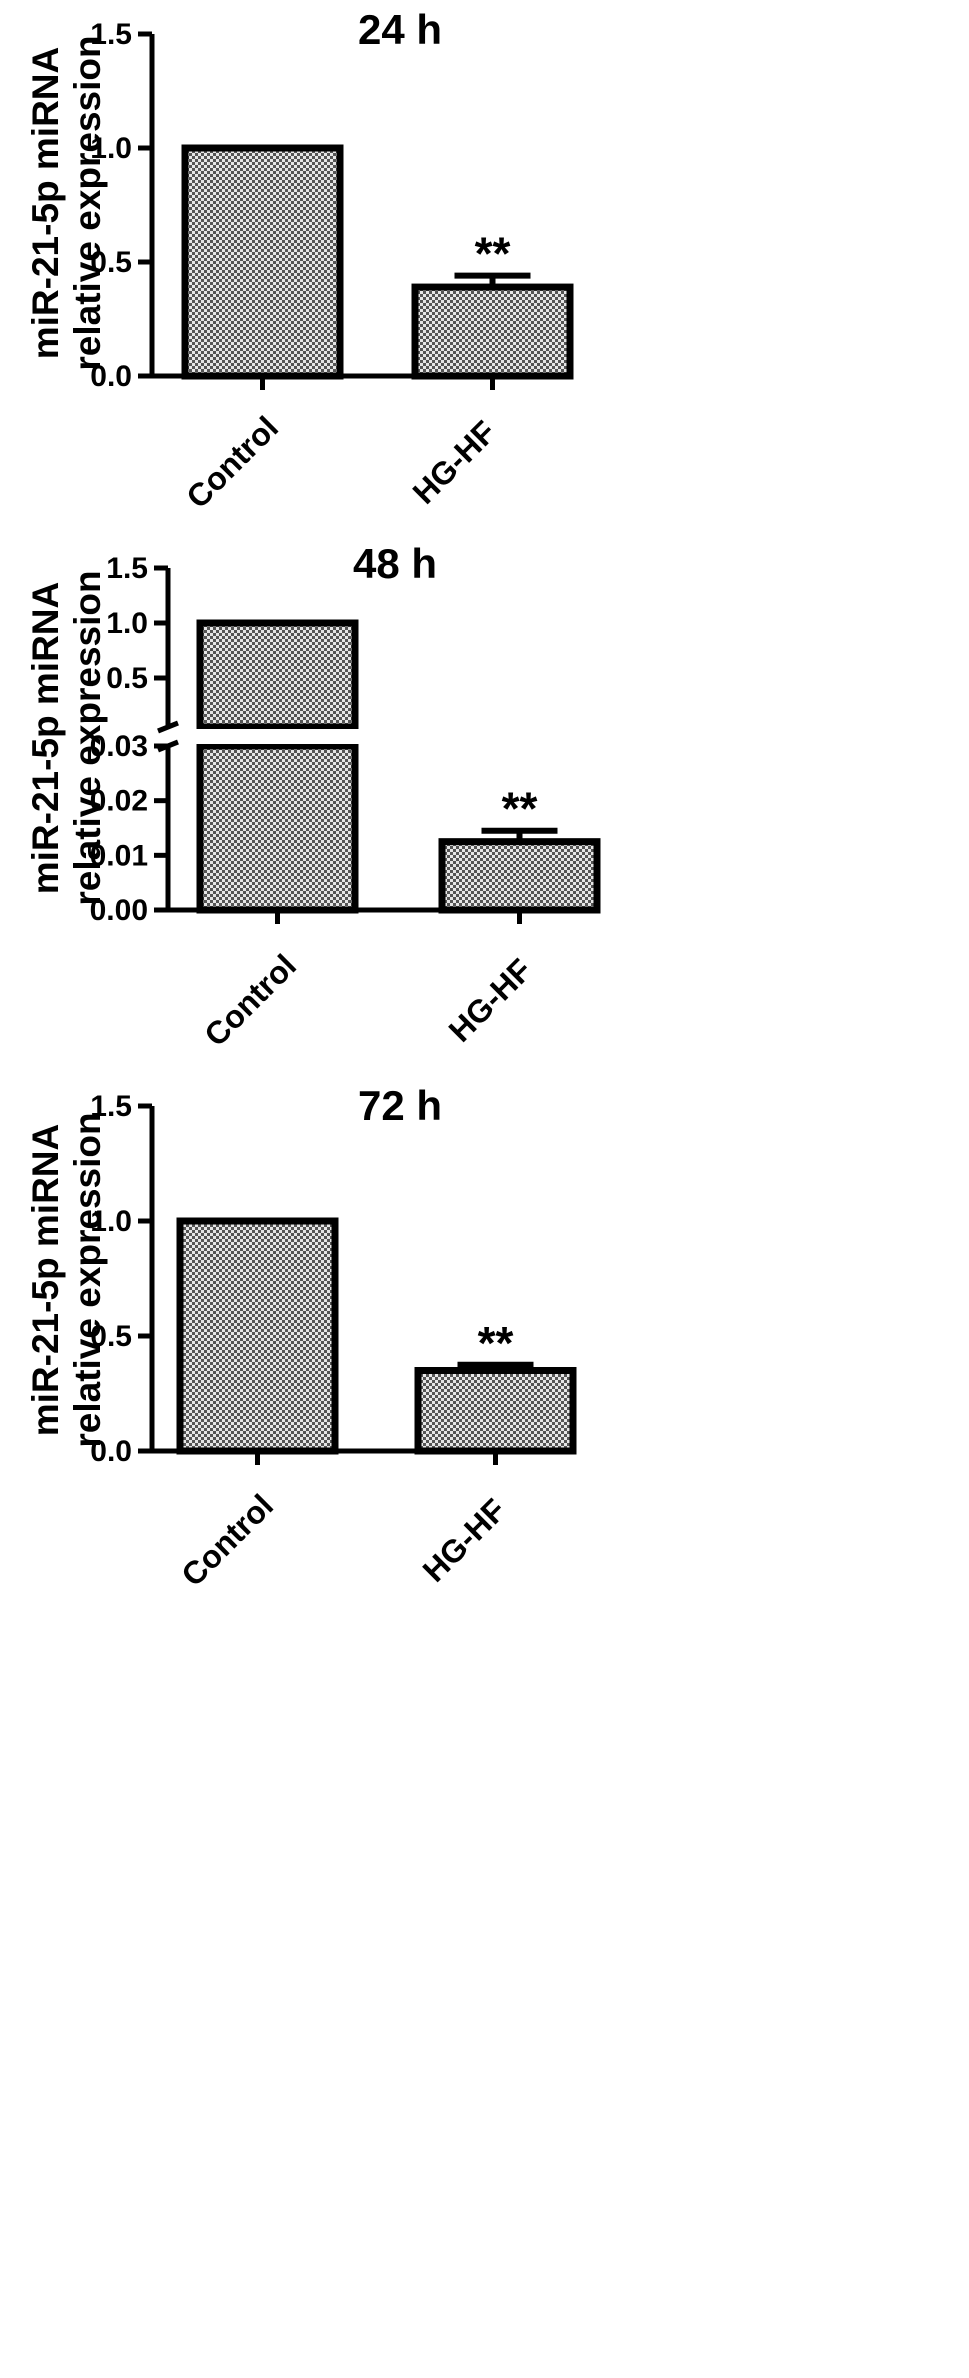 The image size is (969, 2378). I want to click on panel-24h-y-tick-label-1: 0.5, so click(111, 262).